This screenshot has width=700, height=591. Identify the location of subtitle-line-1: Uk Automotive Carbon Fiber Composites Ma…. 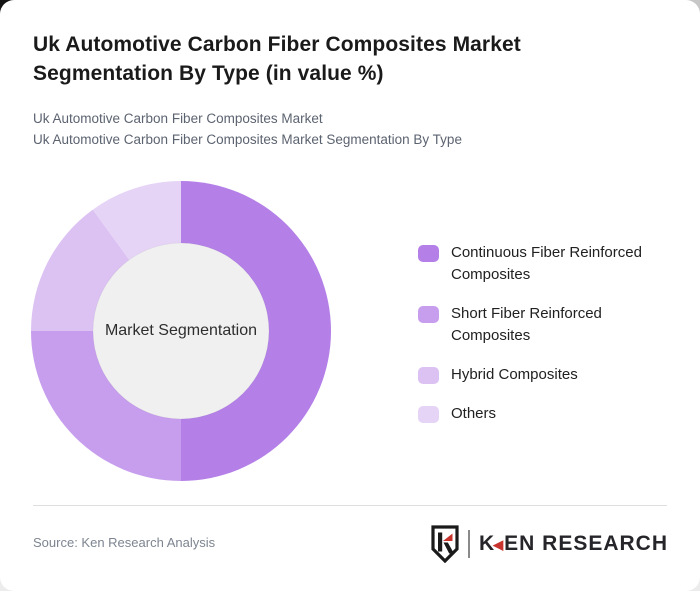
(178, 118).